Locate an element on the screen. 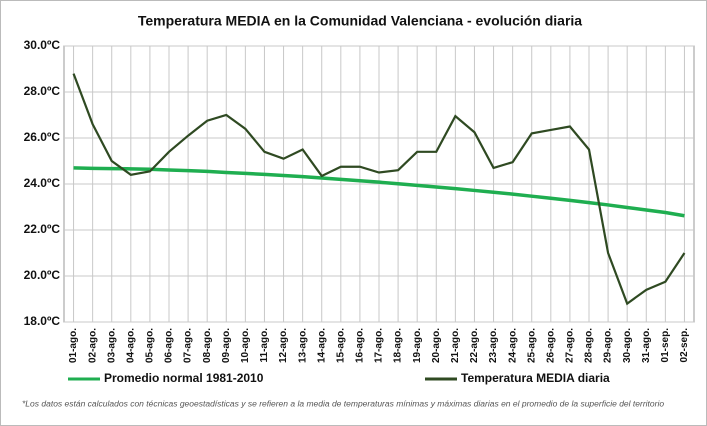  x-tick-label: 20-ago. is located at coordinates (436, 345).